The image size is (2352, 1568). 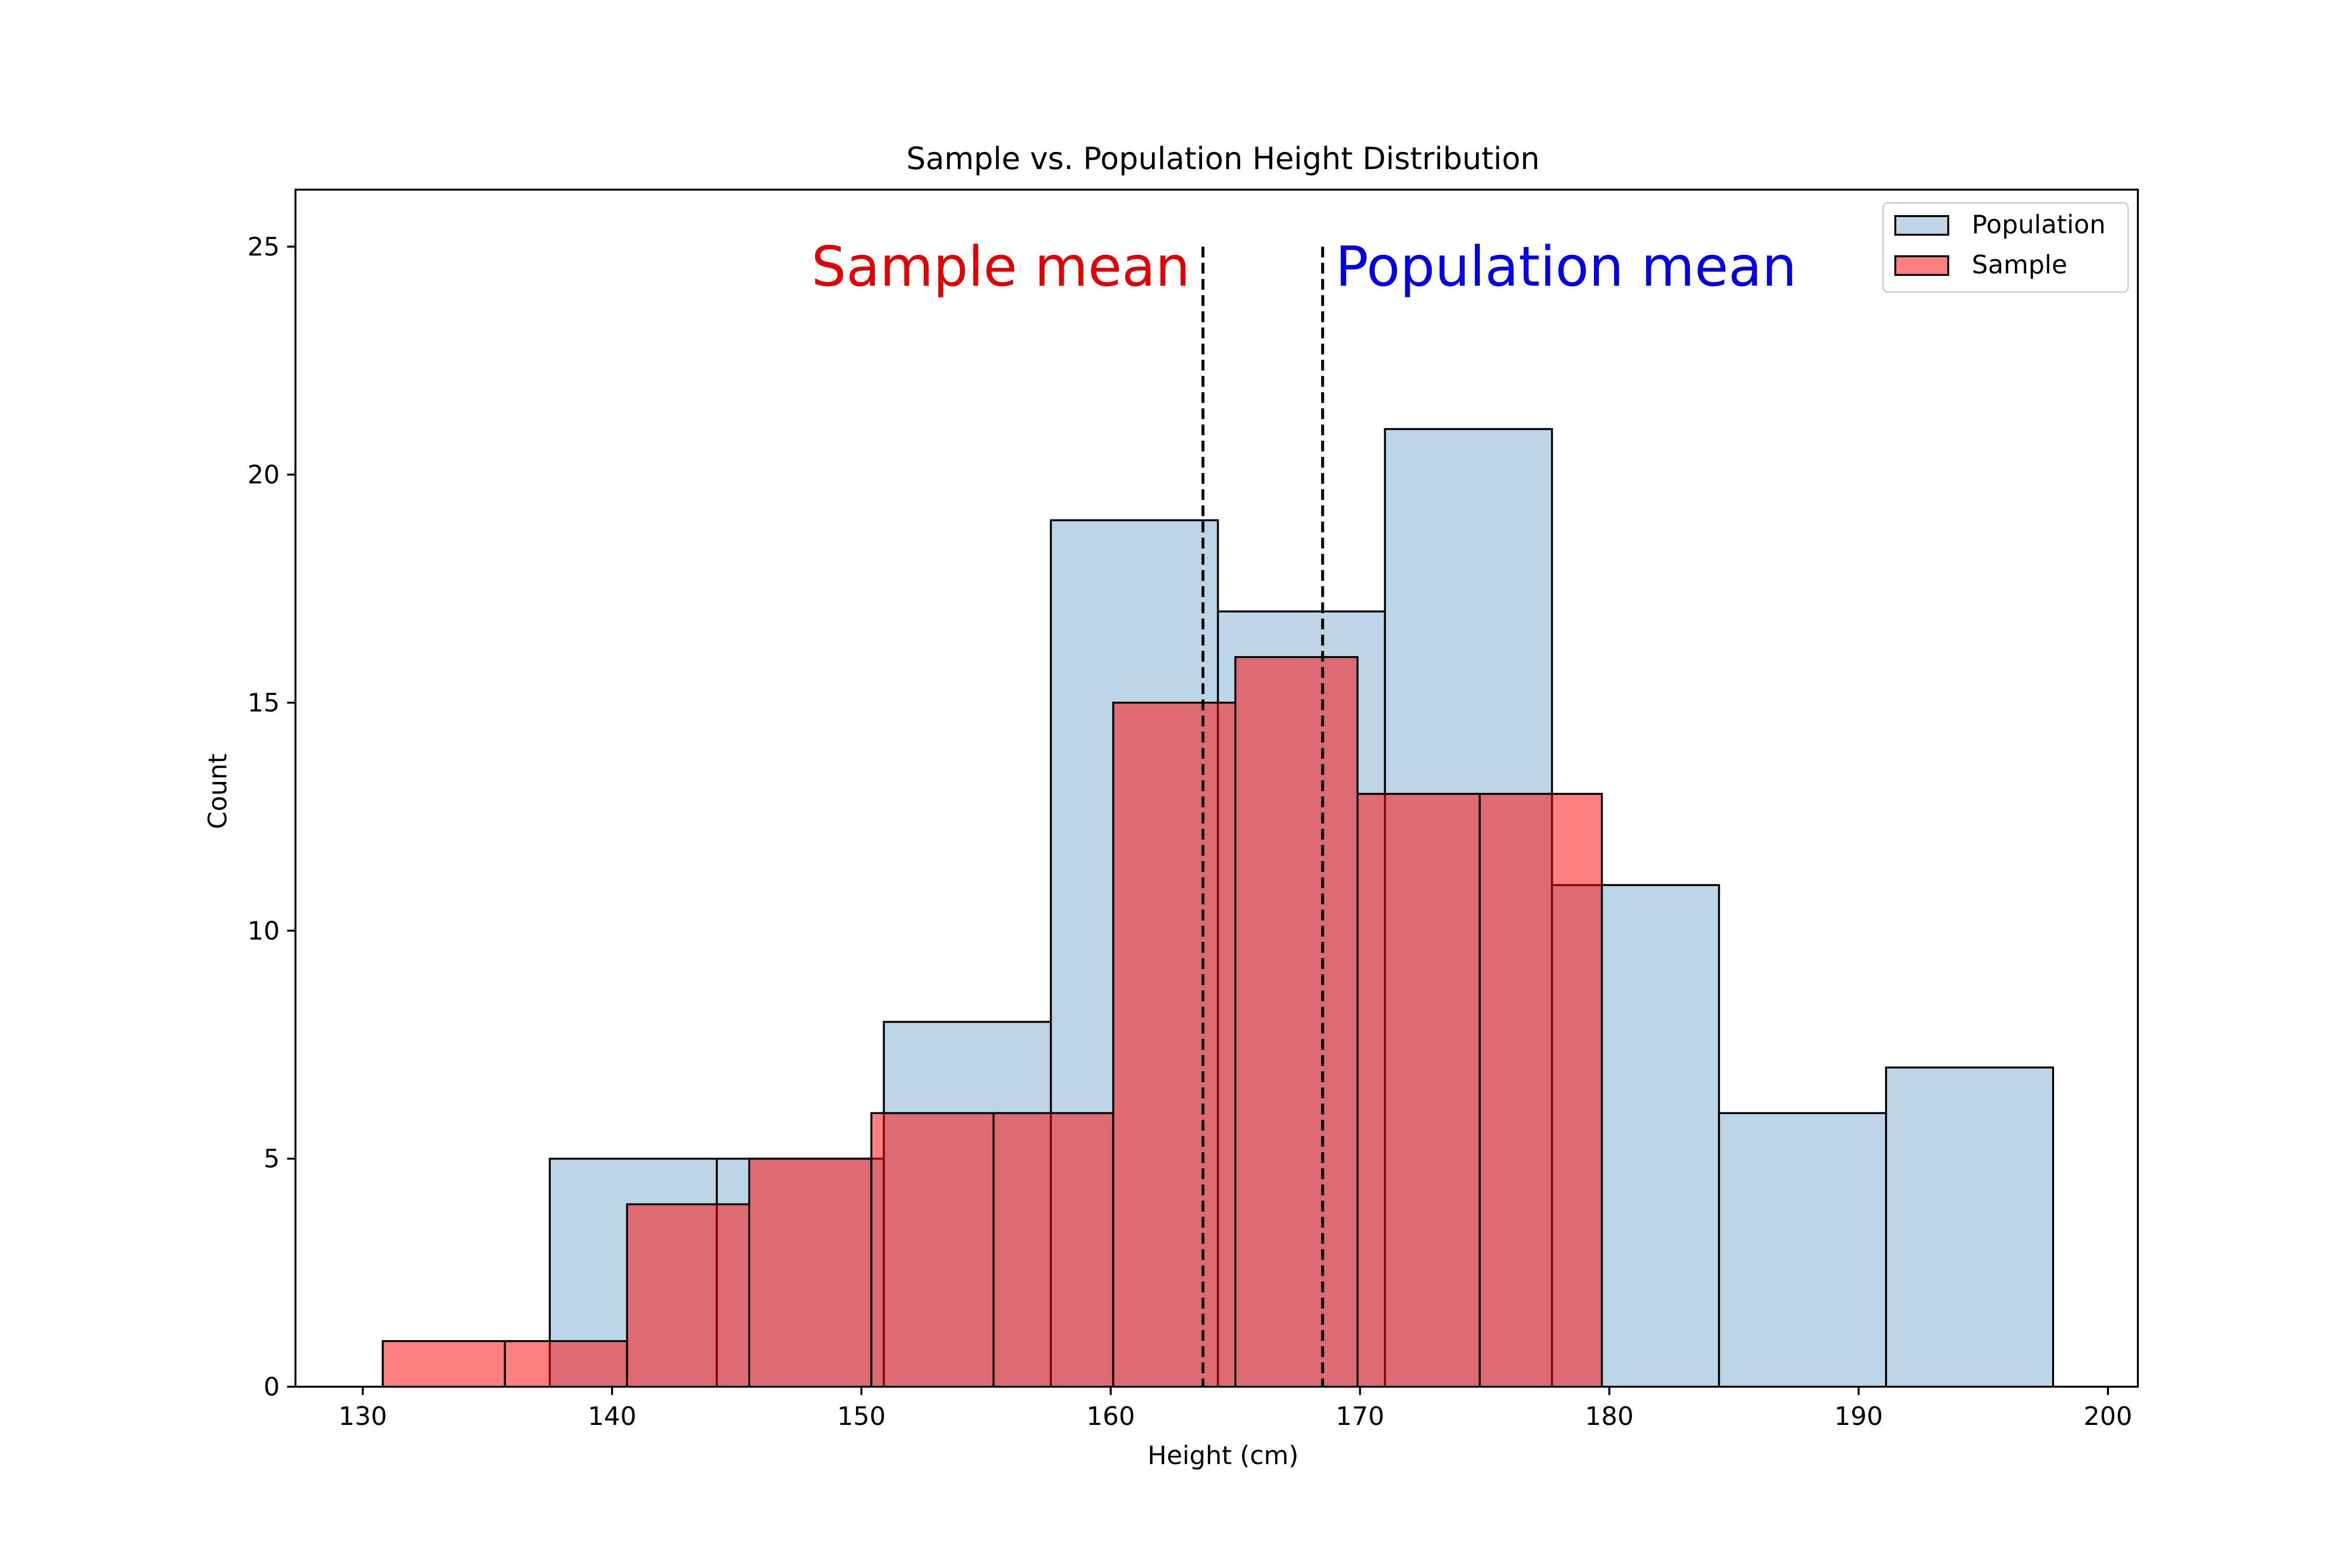 What do you see at coordinates (263, 475) in the screenshot?
I see `y-tick-label: 20` at bounding box center [263, 475].